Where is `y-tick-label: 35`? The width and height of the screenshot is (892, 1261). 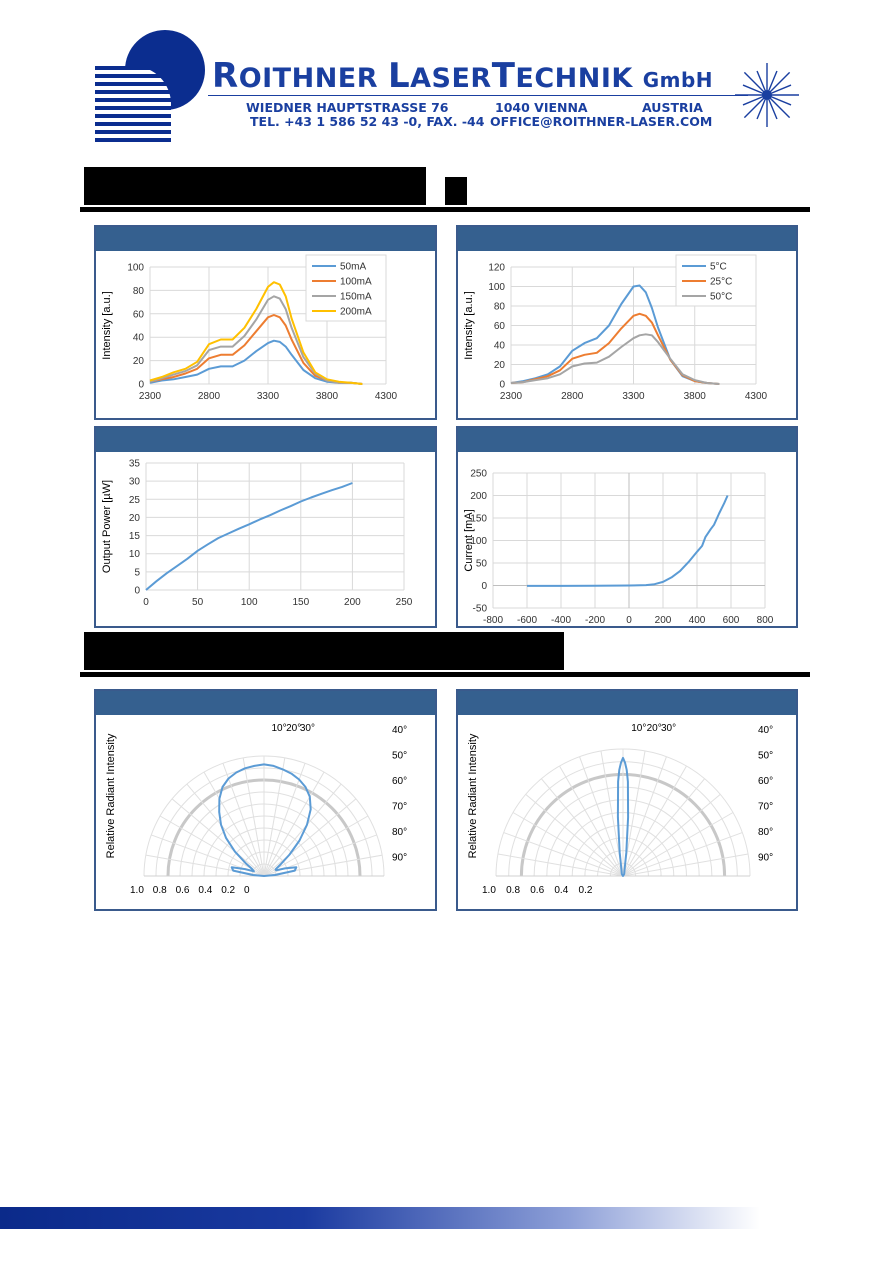
y-tick-label: 35 is located at coordinates (135, 464).